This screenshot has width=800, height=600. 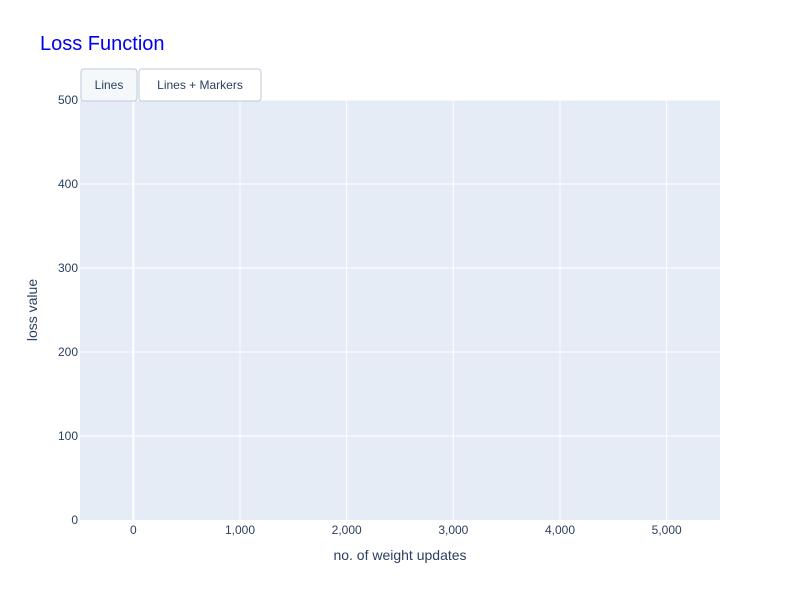 I want to click on y-tick-label: 0, so click(x=74, y=520).